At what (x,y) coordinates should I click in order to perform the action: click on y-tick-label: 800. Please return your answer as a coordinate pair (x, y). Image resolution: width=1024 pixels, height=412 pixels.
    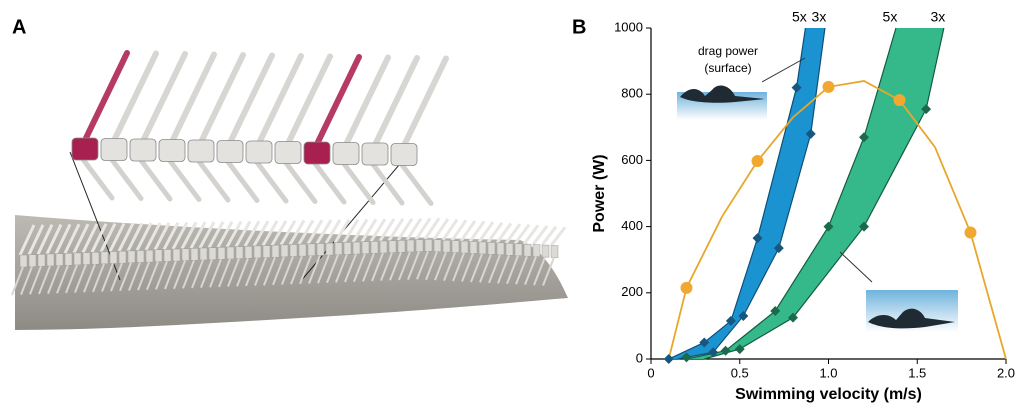
    Looking at the image, I should click on (632, 93).